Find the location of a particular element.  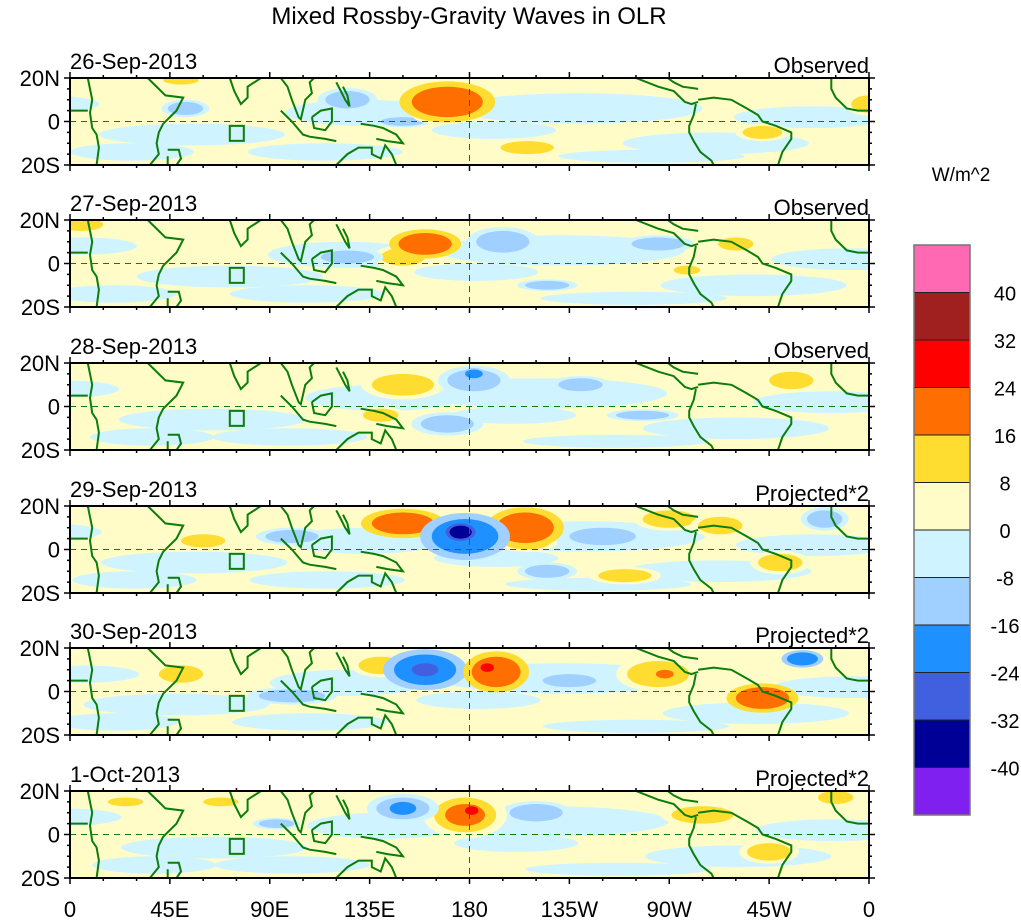

colorbar-level-label: 16 is located at coordinates (1005, 437).